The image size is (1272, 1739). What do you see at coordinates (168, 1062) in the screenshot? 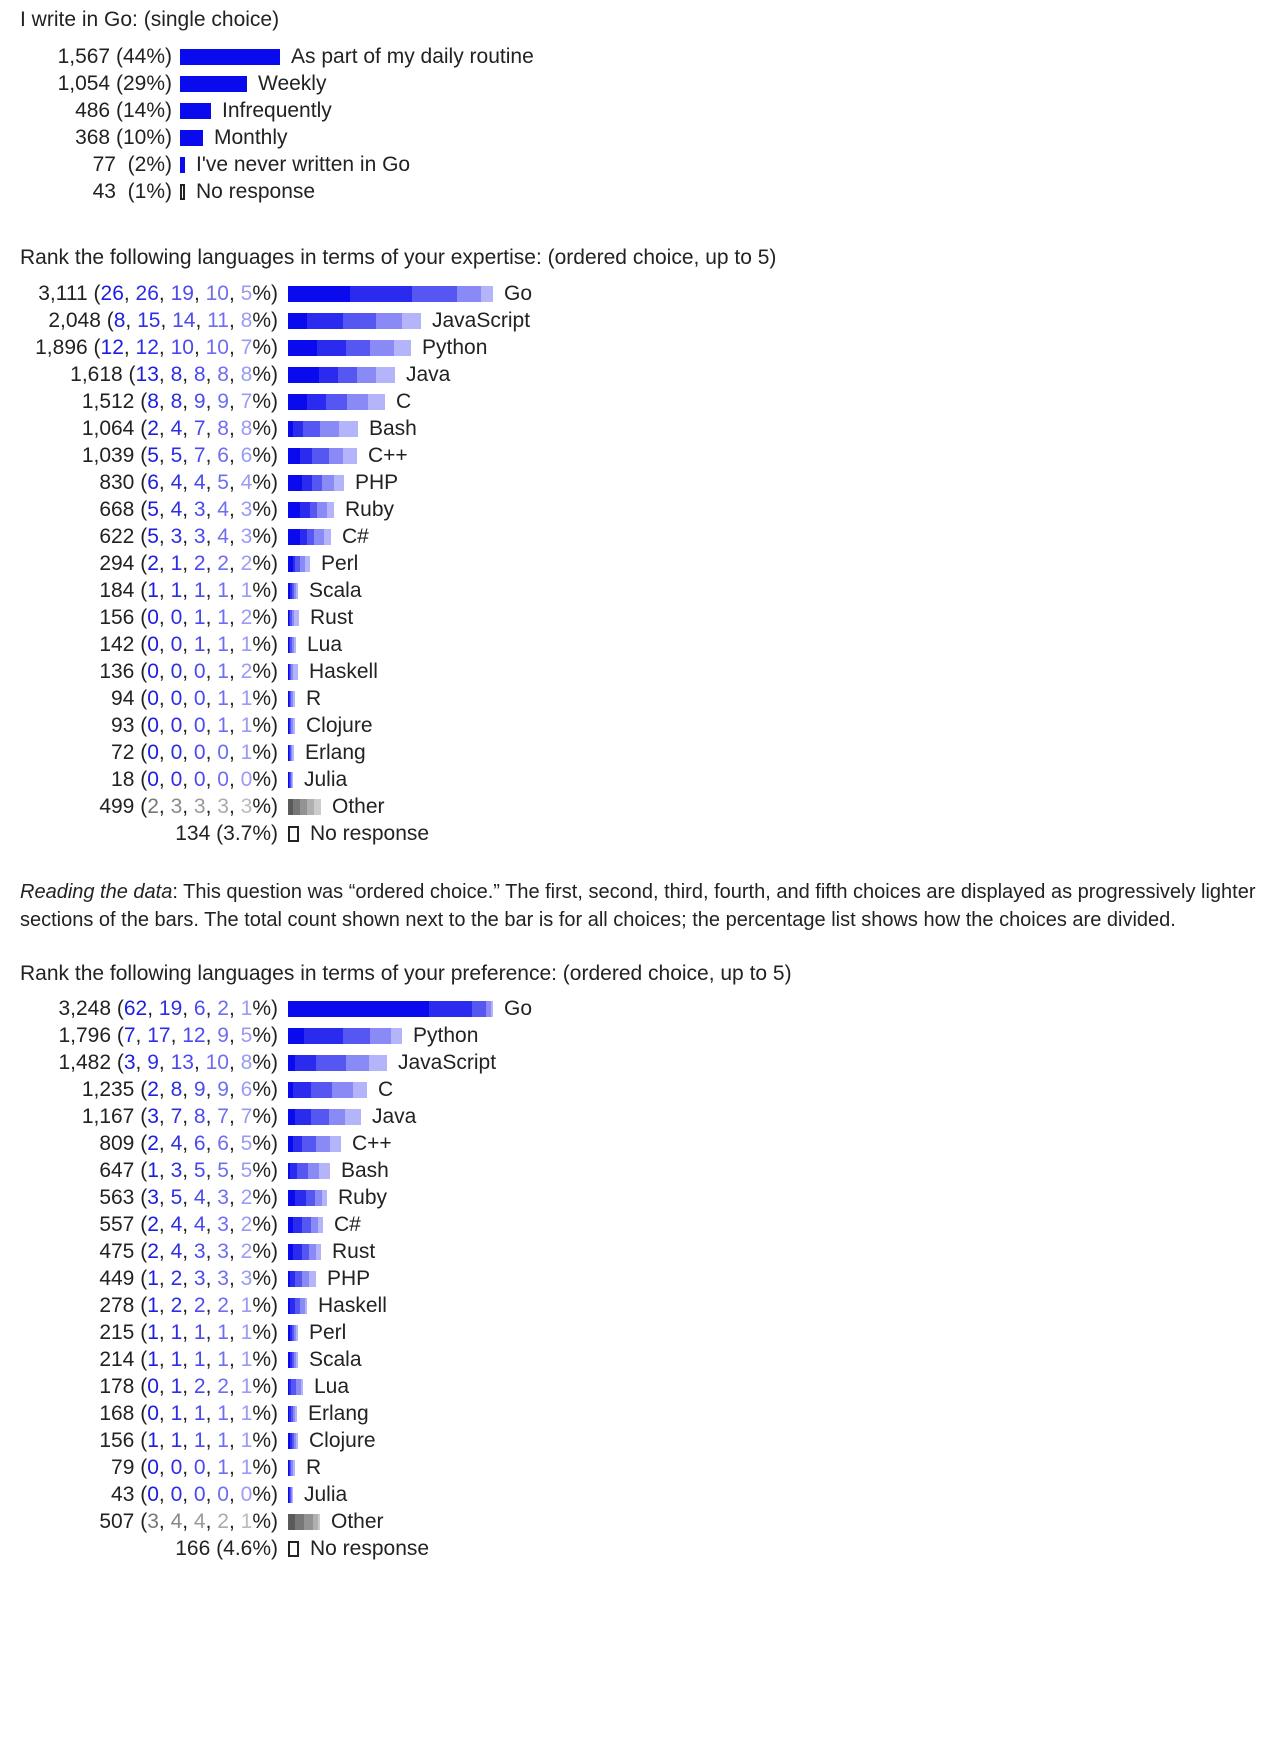
I see `row-count: 1,482 (3, 9, 13, 10, 8%)` at bounding box center [168, 1062].